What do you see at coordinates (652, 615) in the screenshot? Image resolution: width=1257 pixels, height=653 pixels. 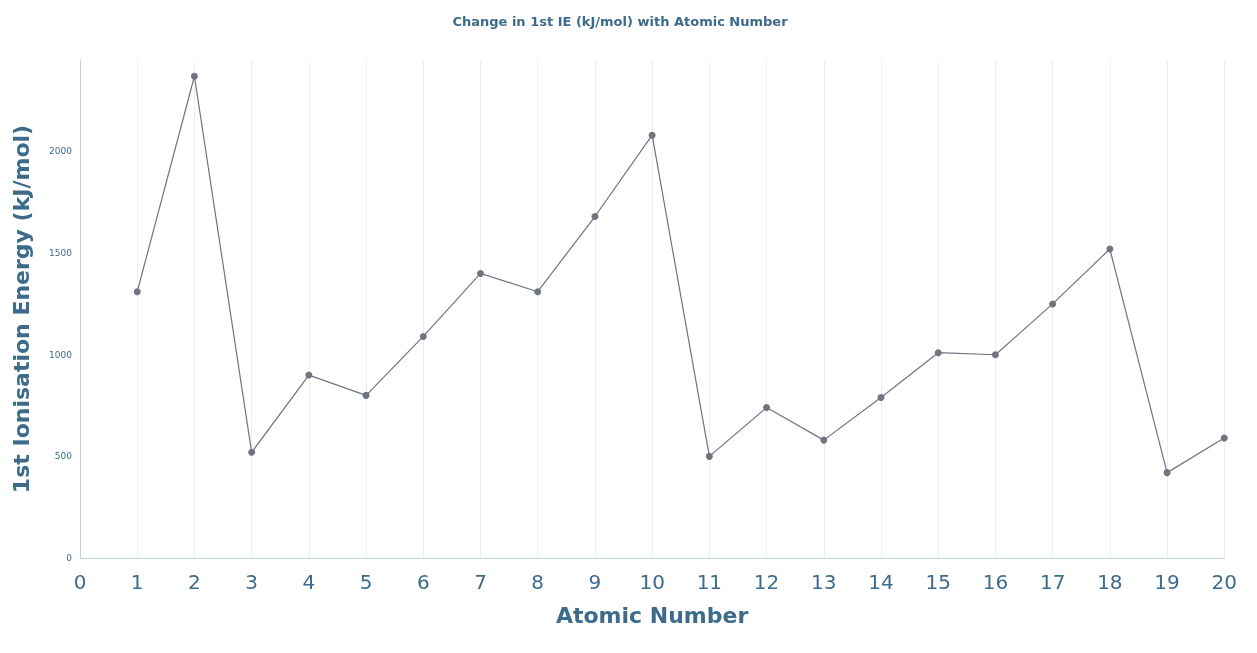 I see `x-axis-title: Atomic Number` at bounding box center [652, 615].